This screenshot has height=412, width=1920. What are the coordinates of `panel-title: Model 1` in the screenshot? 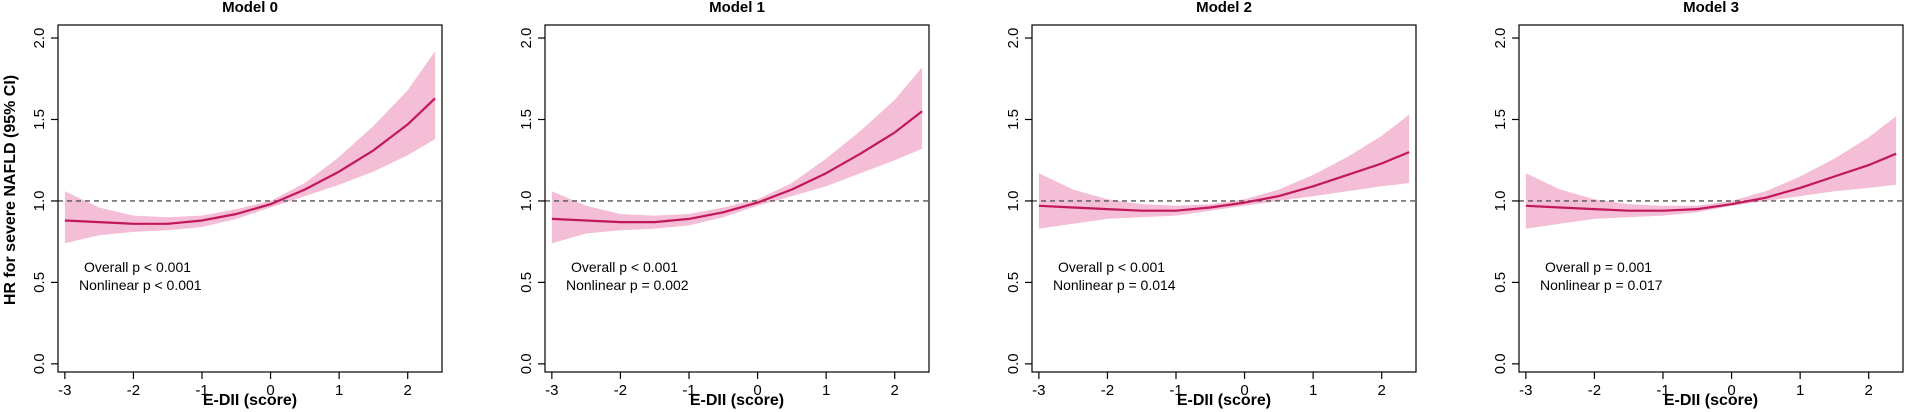 It's located at (737, 8).